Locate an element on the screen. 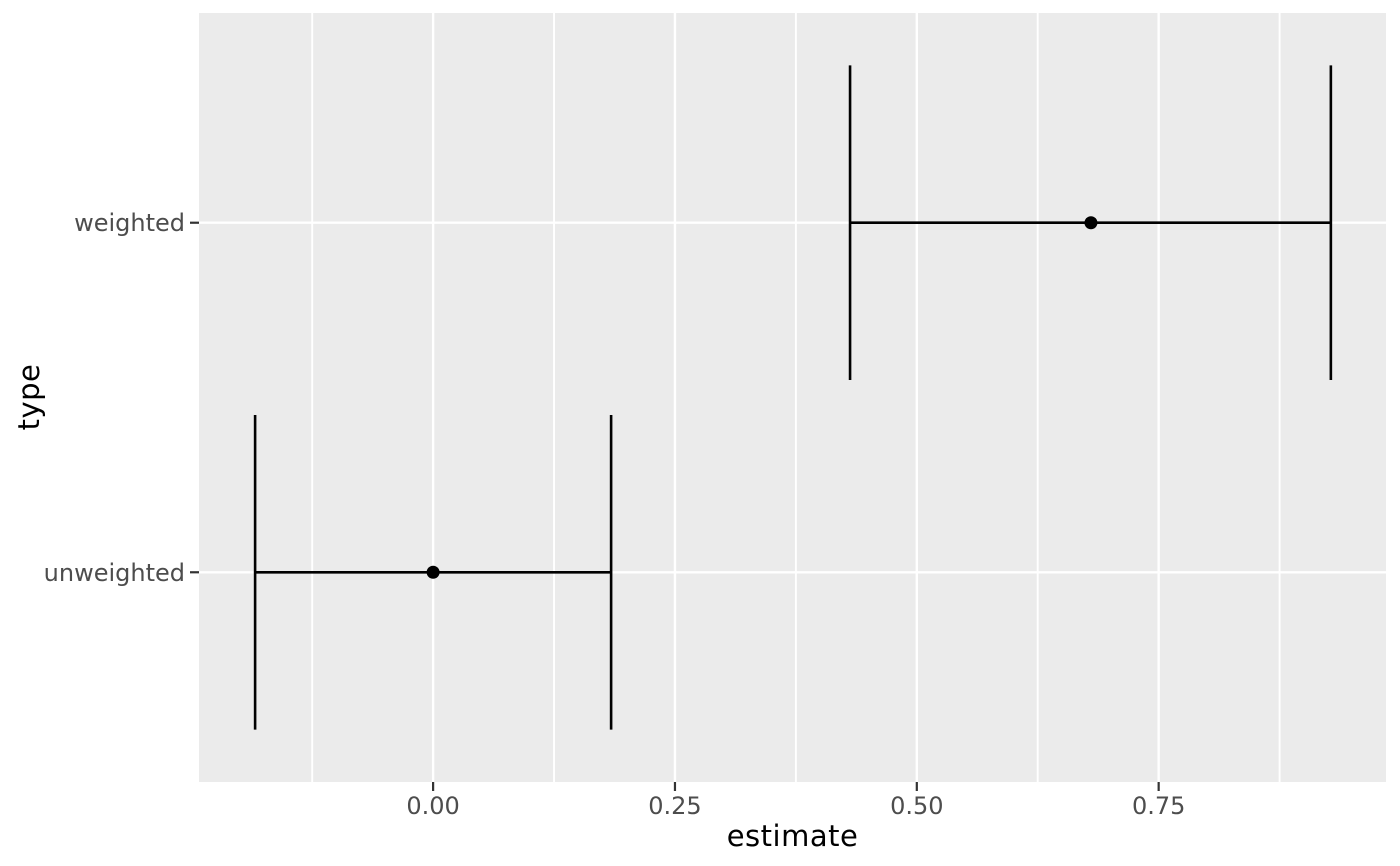 The height and width of the screenshot is (866, 1400). estimate-point-unweighted is located at coordinates (433, 572).